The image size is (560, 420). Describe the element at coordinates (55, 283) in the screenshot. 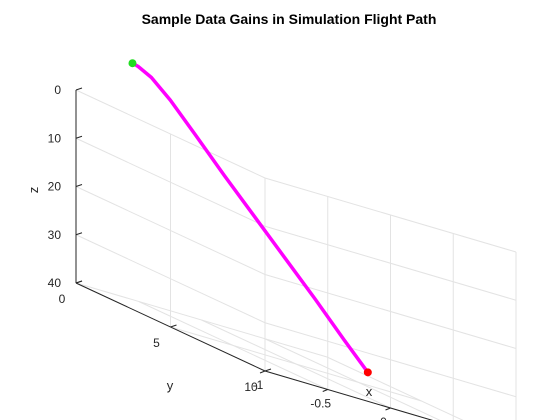

I see `z-tick-label: 40` at that location.